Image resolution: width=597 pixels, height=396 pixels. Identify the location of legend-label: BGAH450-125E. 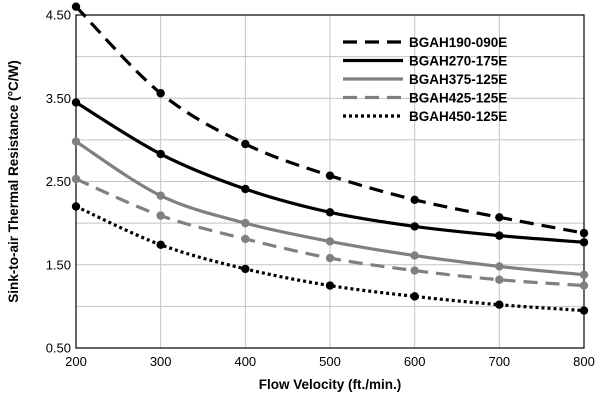
(458, 116).